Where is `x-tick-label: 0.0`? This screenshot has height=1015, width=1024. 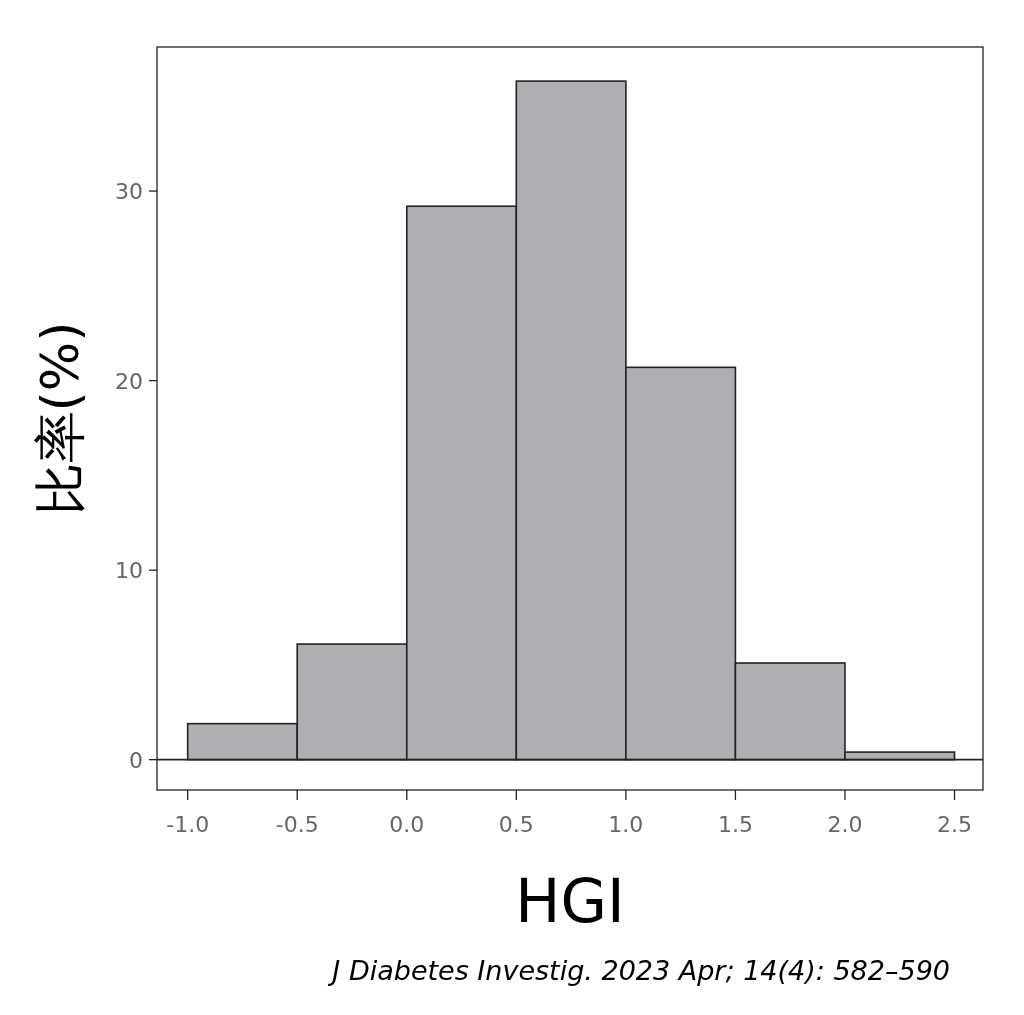 x-tick-label: 0.0 is located at coordinates (407, 824).